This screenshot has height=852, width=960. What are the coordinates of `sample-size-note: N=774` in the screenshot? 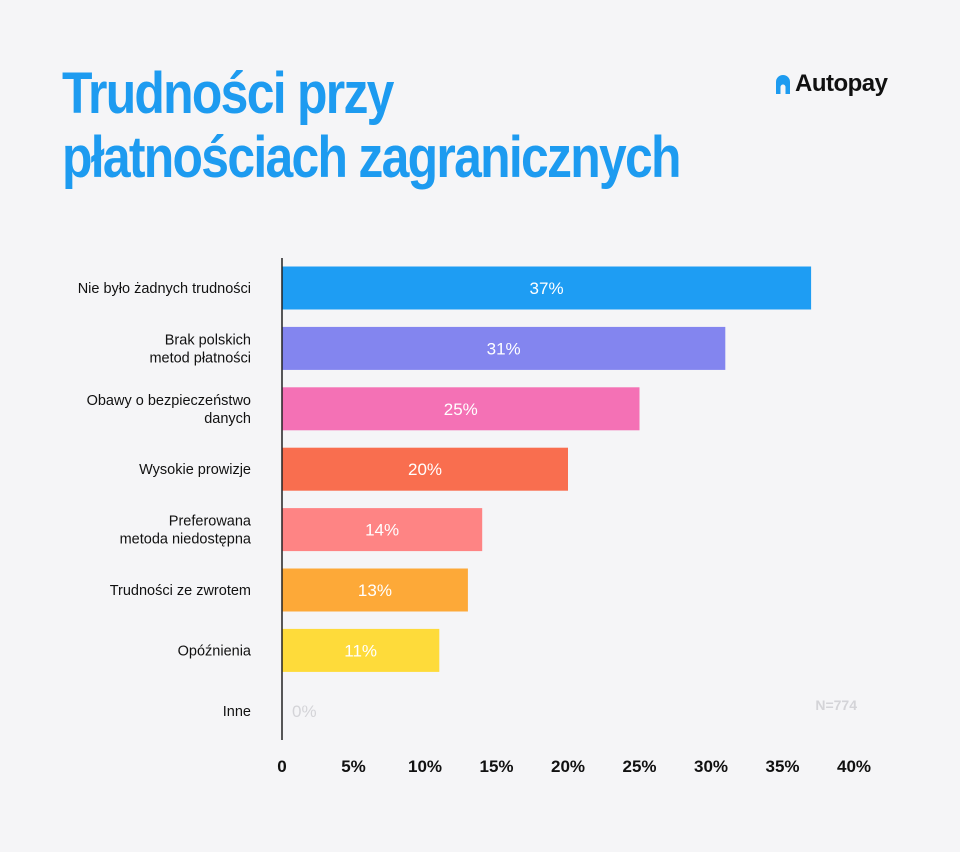 It's located at (836, 705).